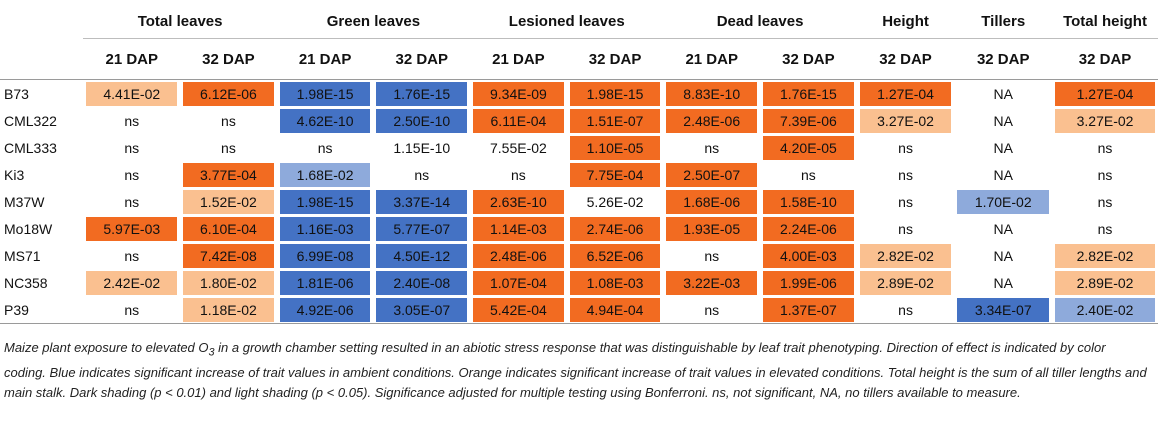  Describe the element at coordinates (518, 201) in the screenshot. I see `table-cell: 2.63E-10` at that location.